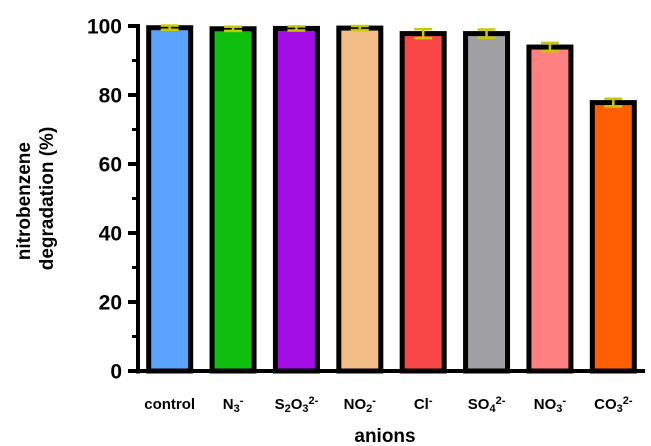 This screenshot has height=446, width=651. Describe the element at coordinates (24, 201) in the screenshot. I see `y-axis-title-line-1: nitrobenzene` at that location.